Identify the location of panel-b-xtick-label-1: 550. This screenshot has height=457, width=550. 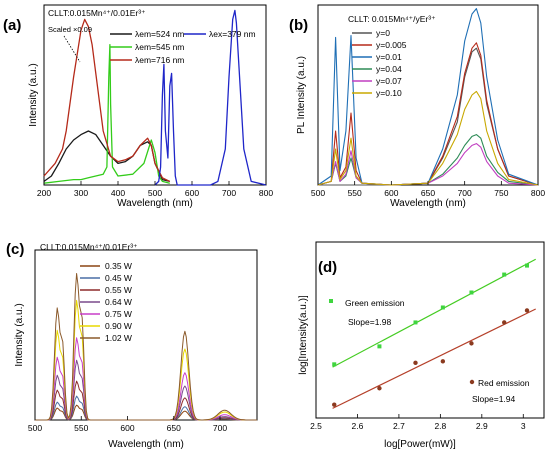
(355, 193).